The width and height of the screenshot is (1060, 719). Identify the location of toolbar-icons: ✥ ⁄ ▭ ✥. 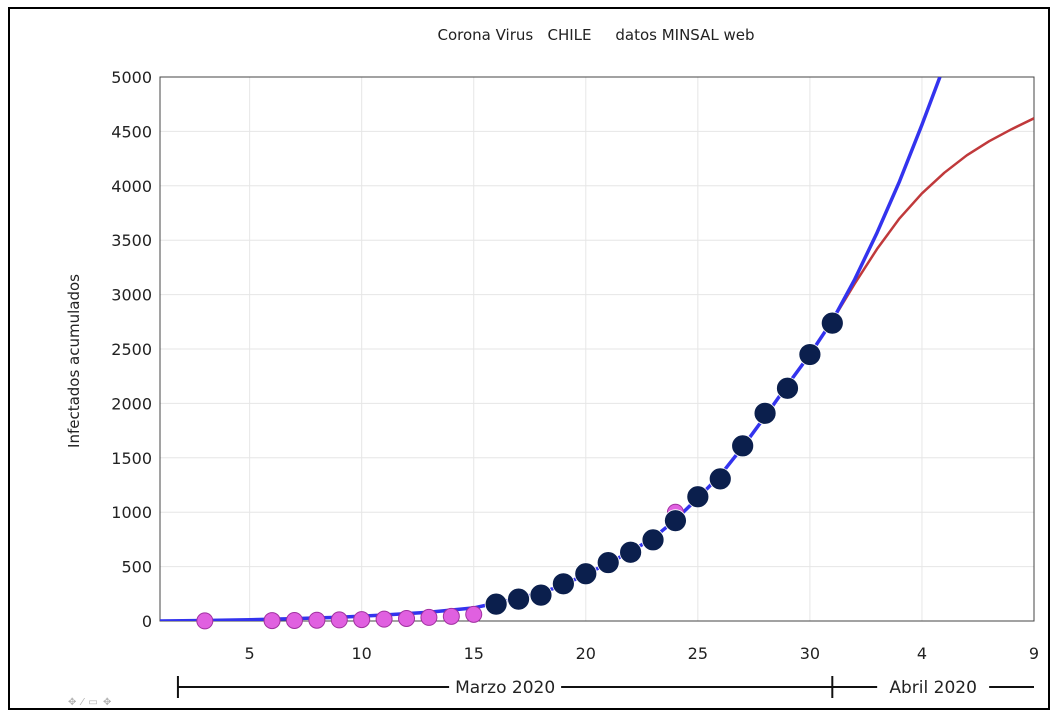
(90, 702).